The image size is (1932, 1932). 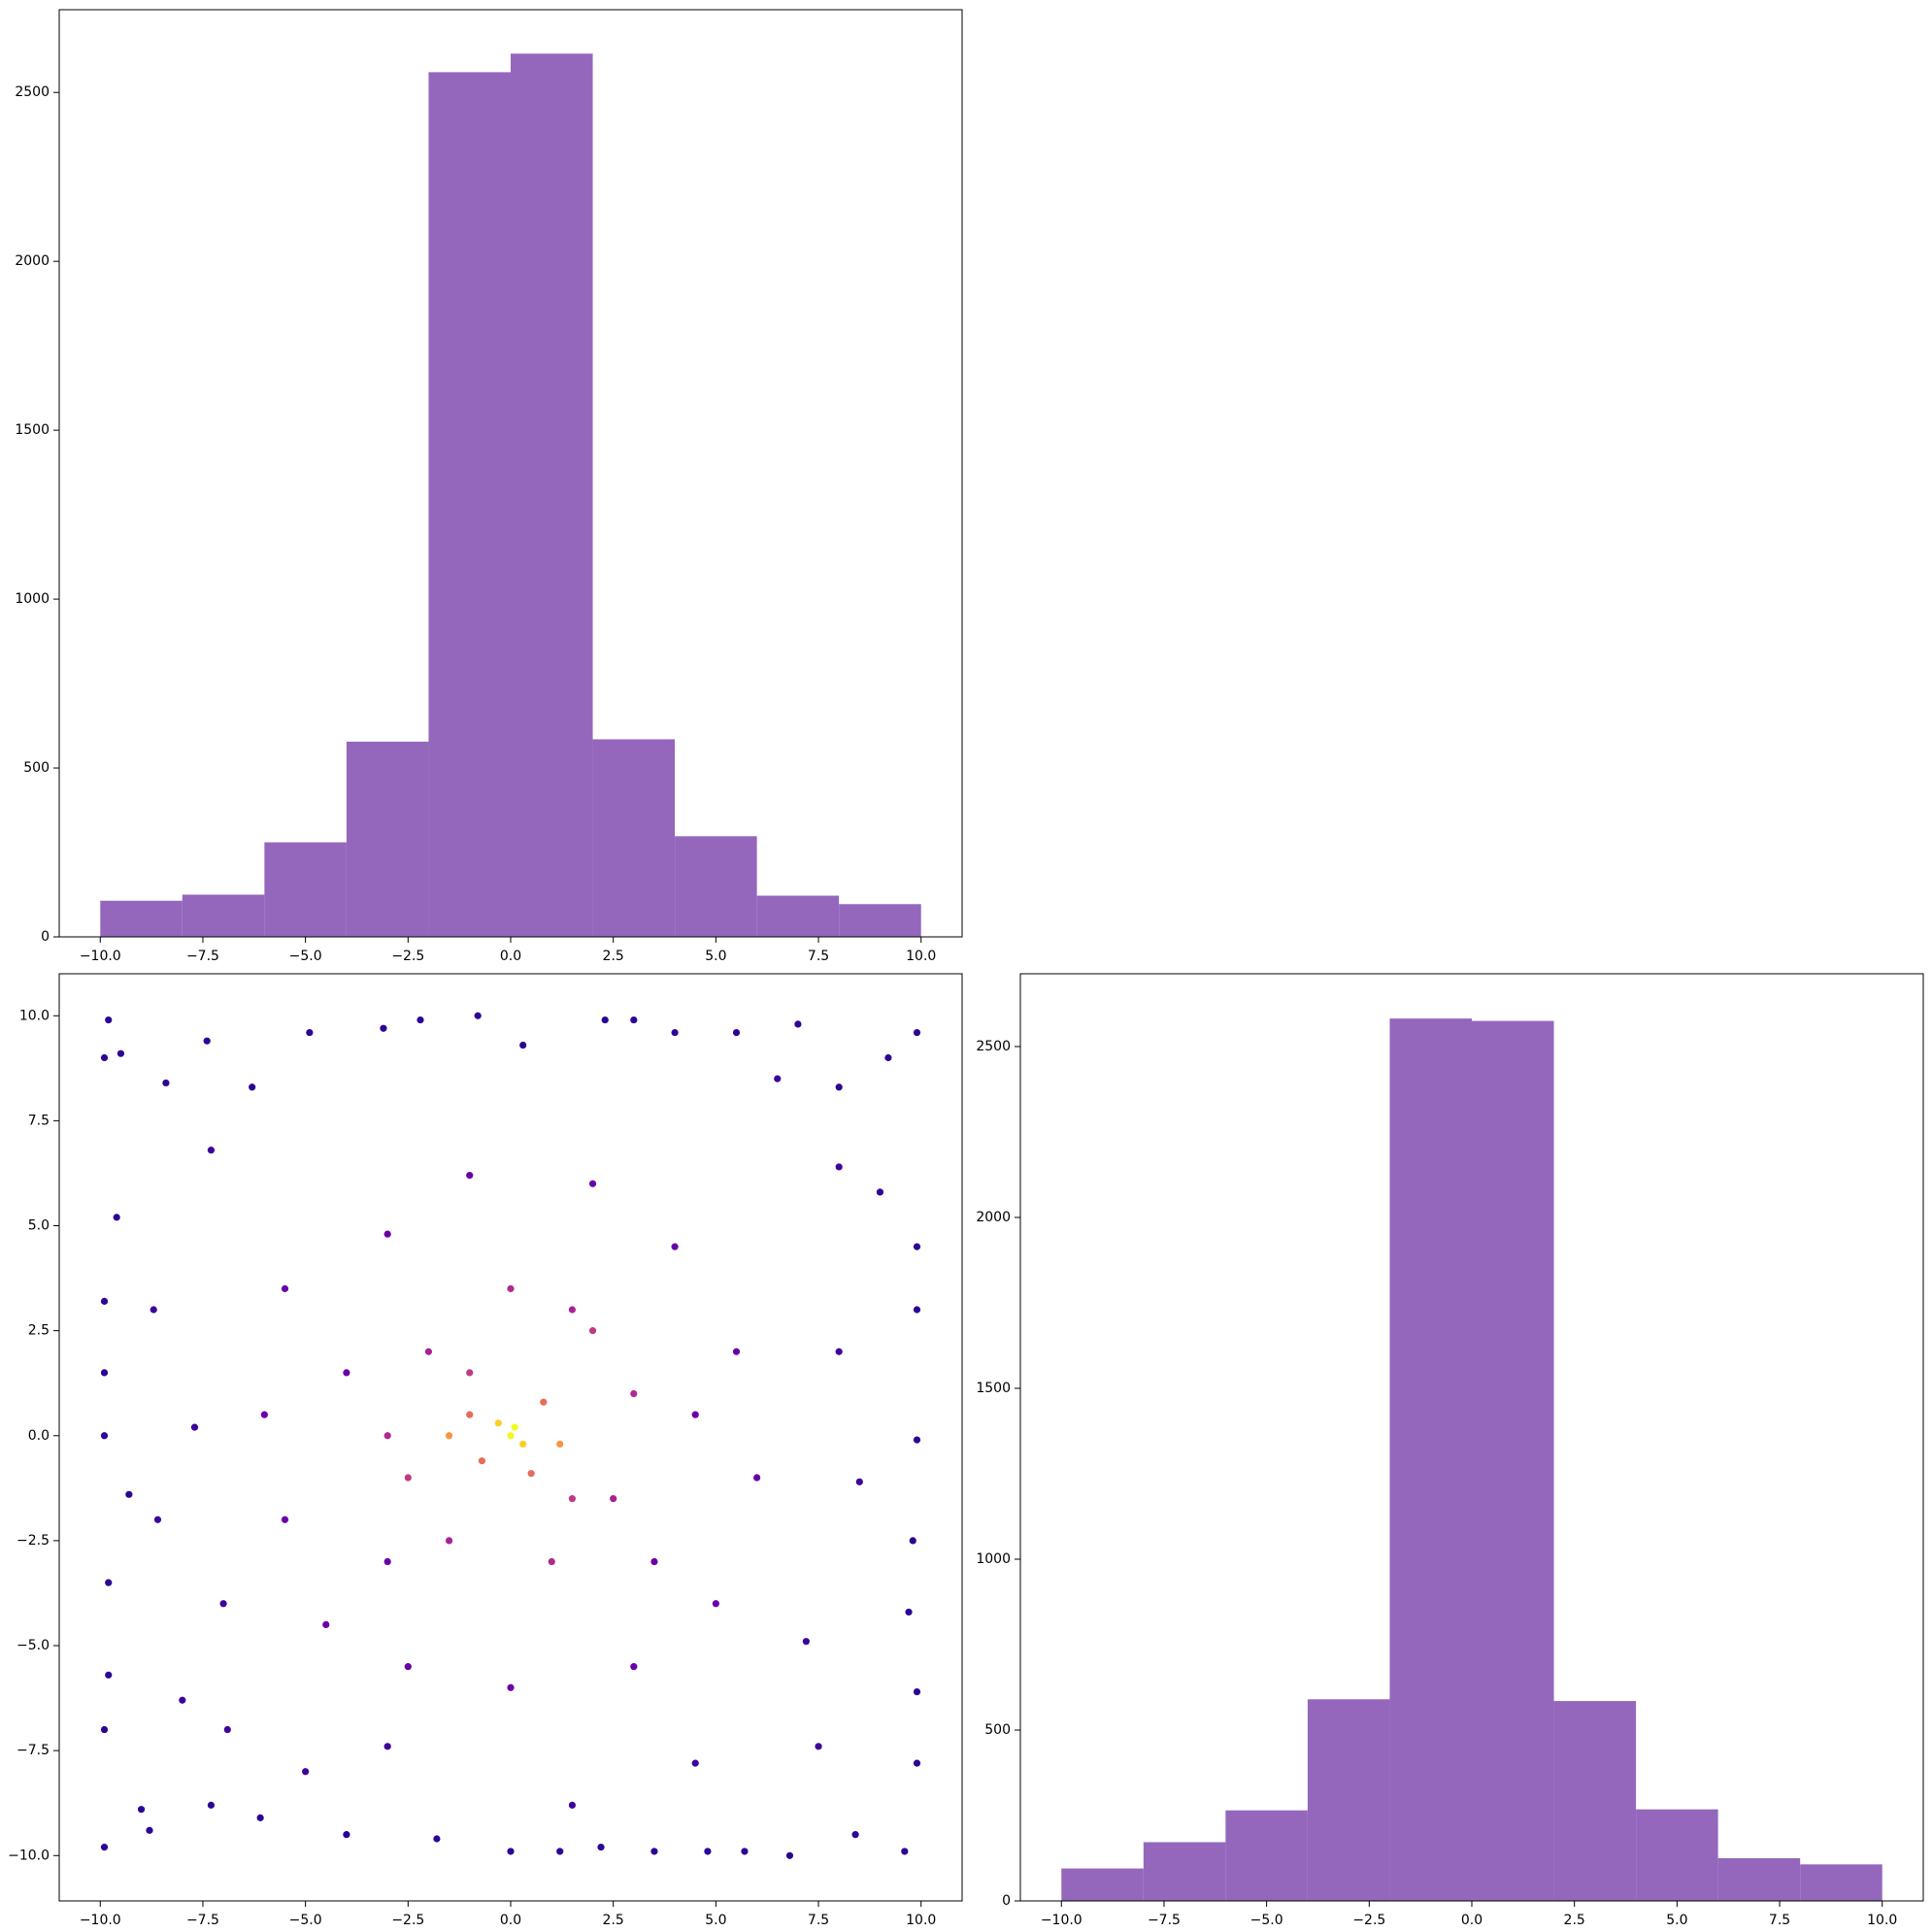 What do you see at coordinates (32, 261) in the screenshot?
I see `y-tick-label: 2000` at bounding box center [32, 261].